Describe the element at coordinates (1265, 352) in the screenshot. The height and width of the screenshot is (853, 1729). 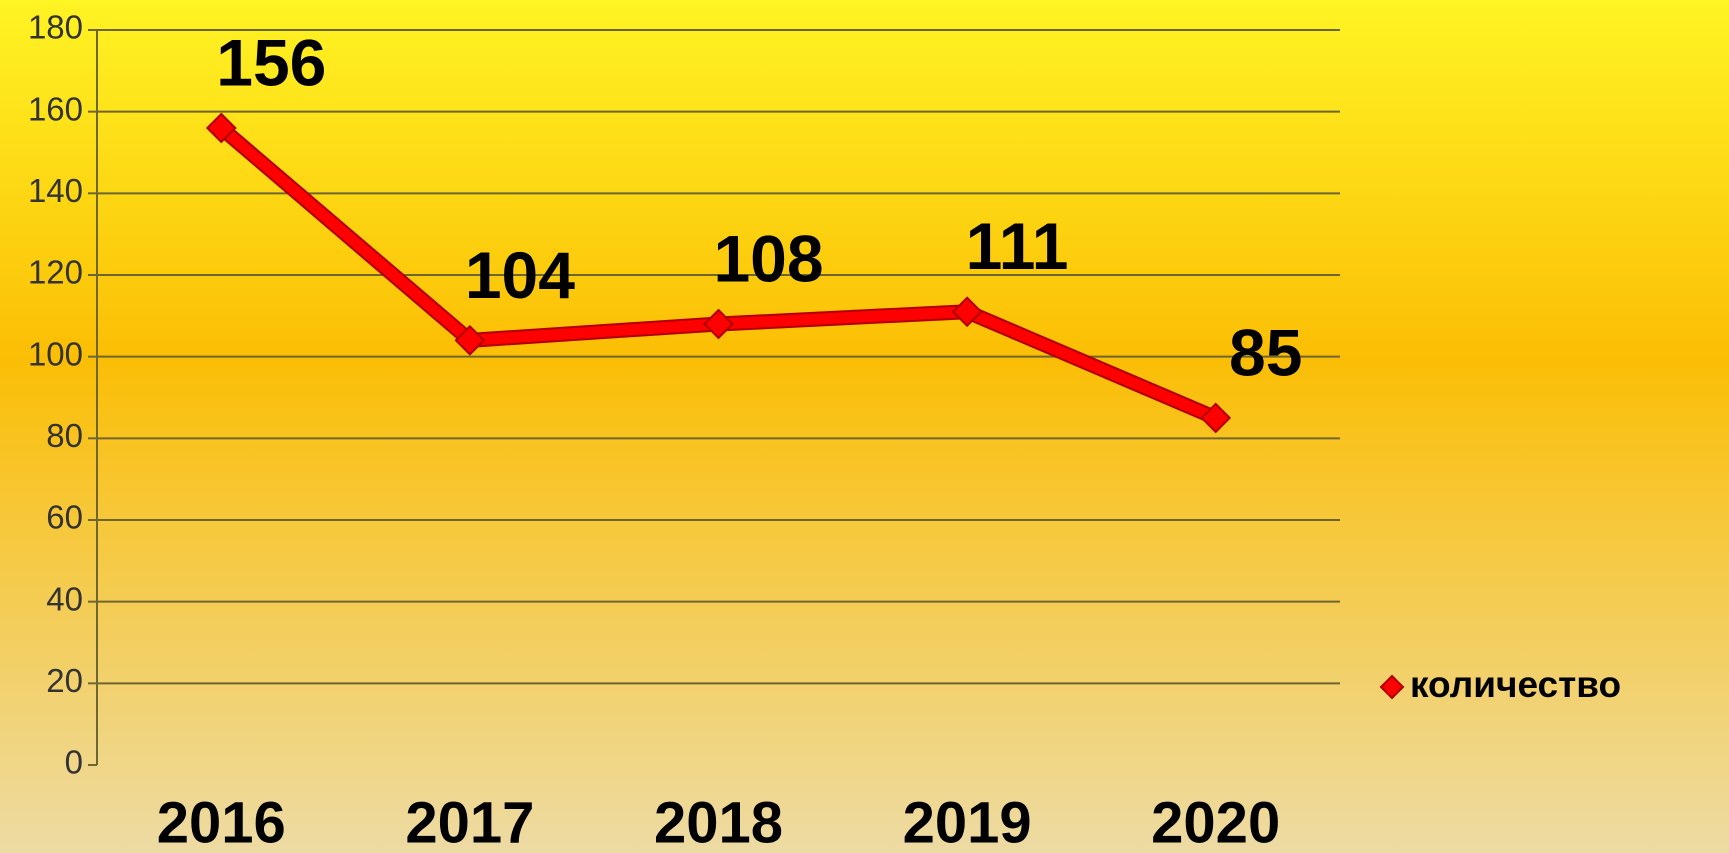
I see `data-label: 85` at that location.